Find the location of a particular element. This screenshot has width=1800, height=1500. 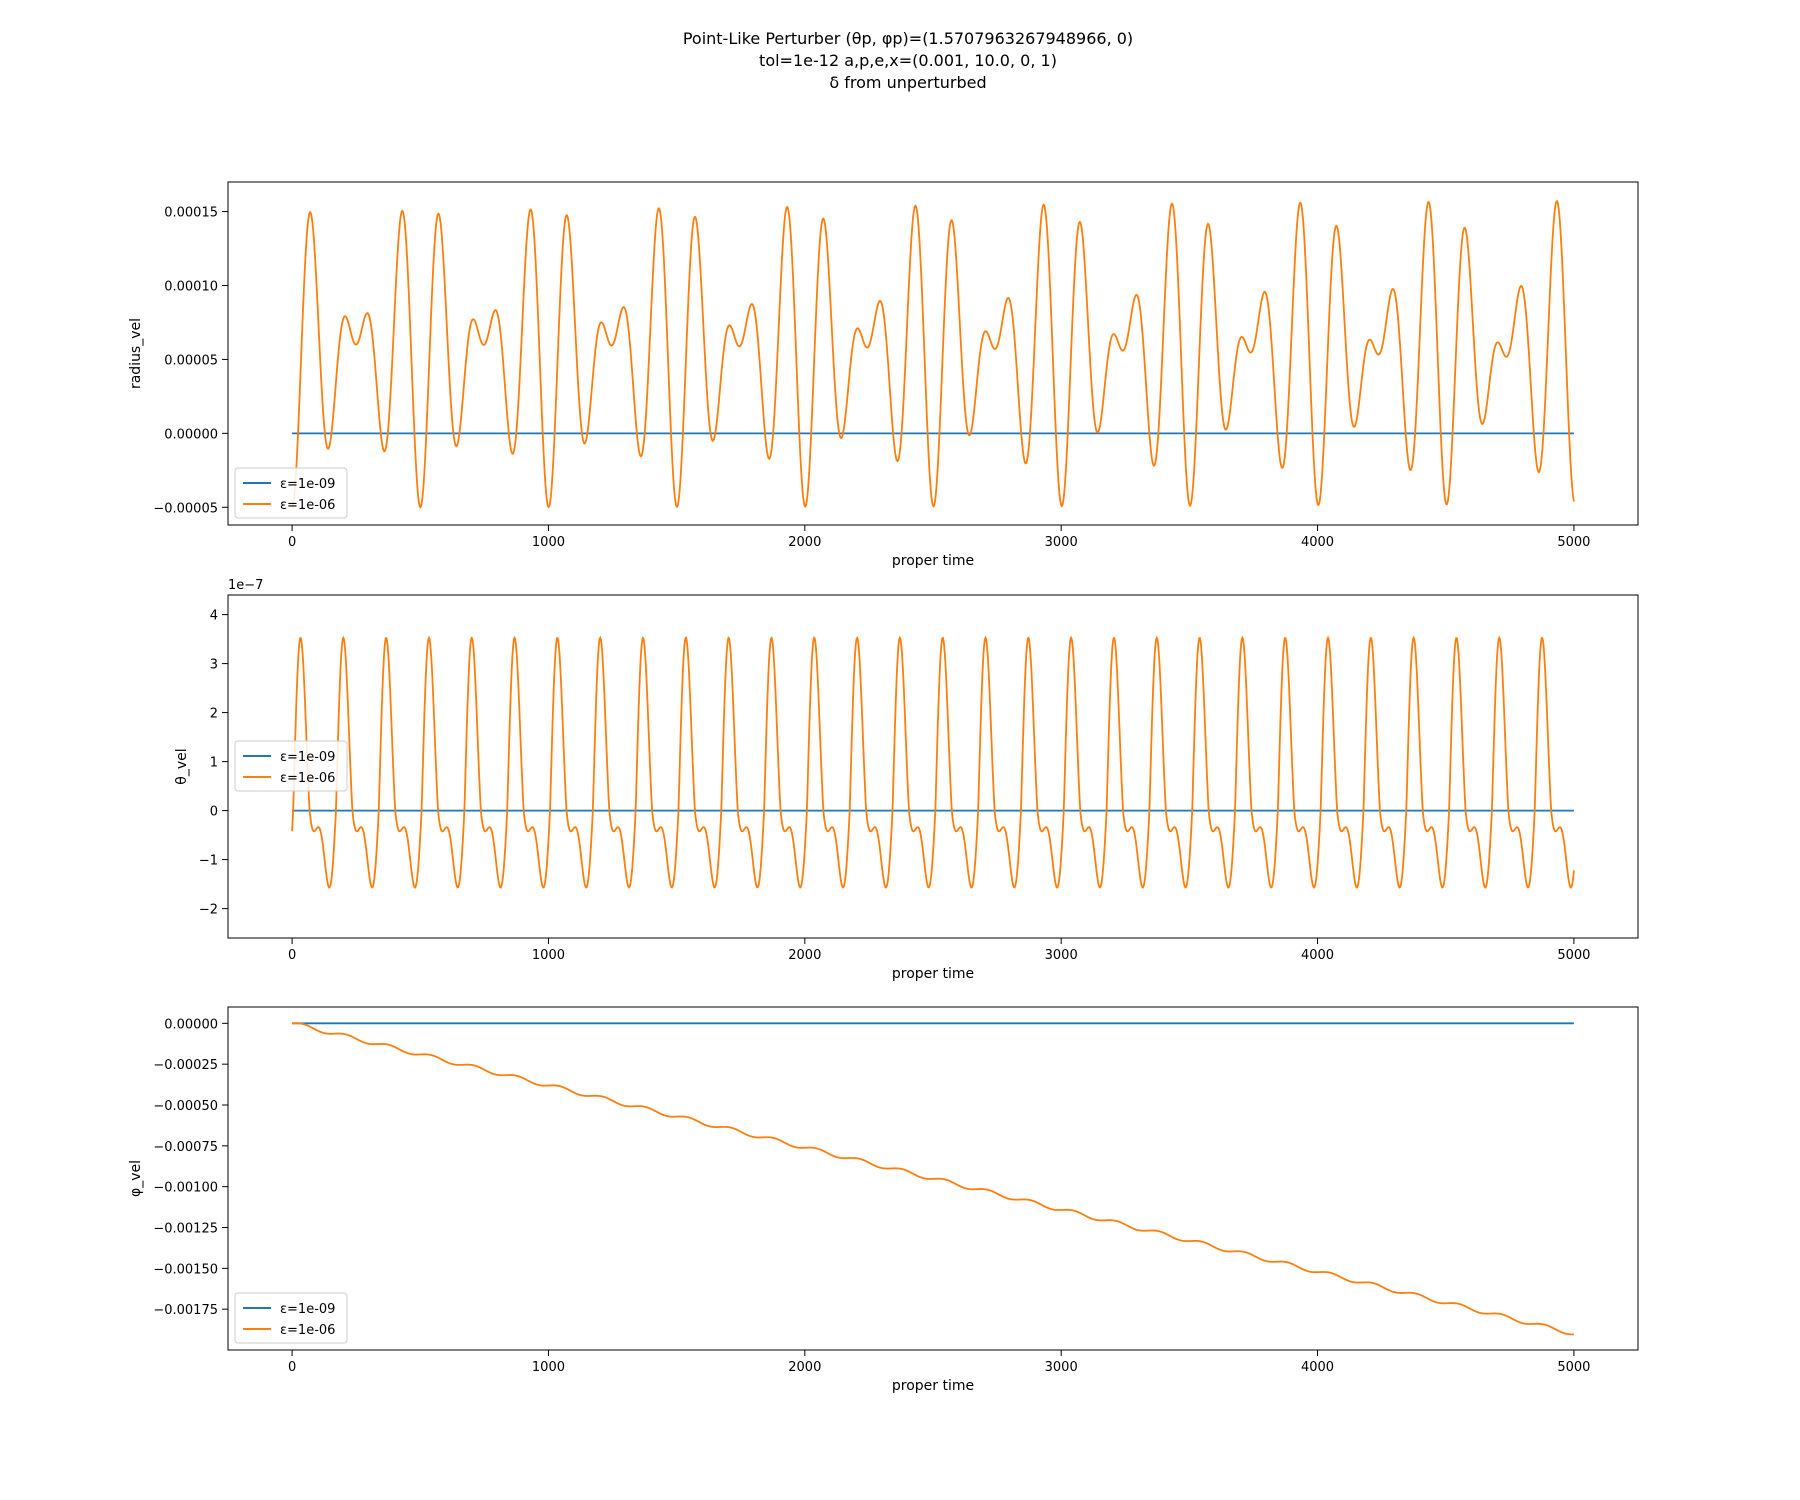

y-tick-label: −1 is located at coordinates (208, 861).